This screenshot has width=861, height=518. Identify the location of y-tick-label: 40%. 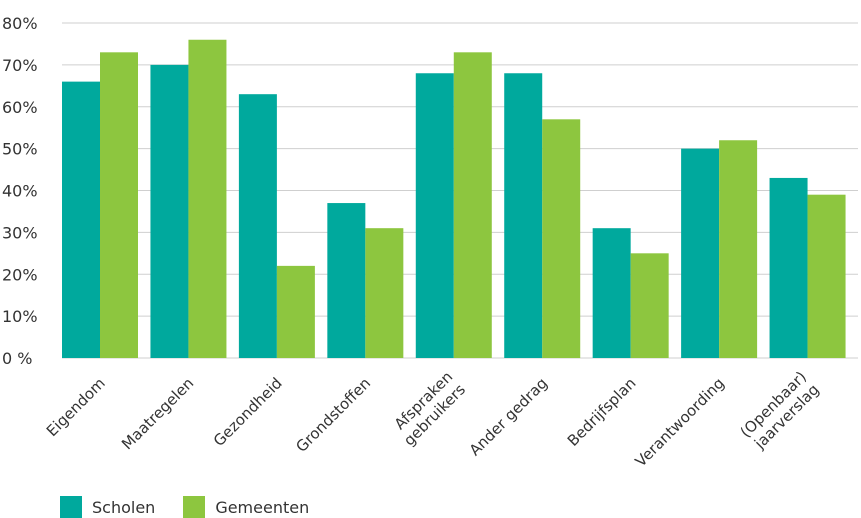
(20, 191).